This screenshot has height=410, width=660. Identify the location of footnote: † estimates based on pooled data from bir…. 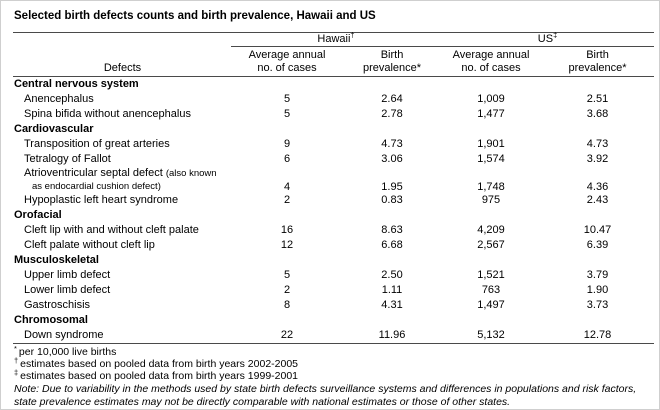
(156, 362).